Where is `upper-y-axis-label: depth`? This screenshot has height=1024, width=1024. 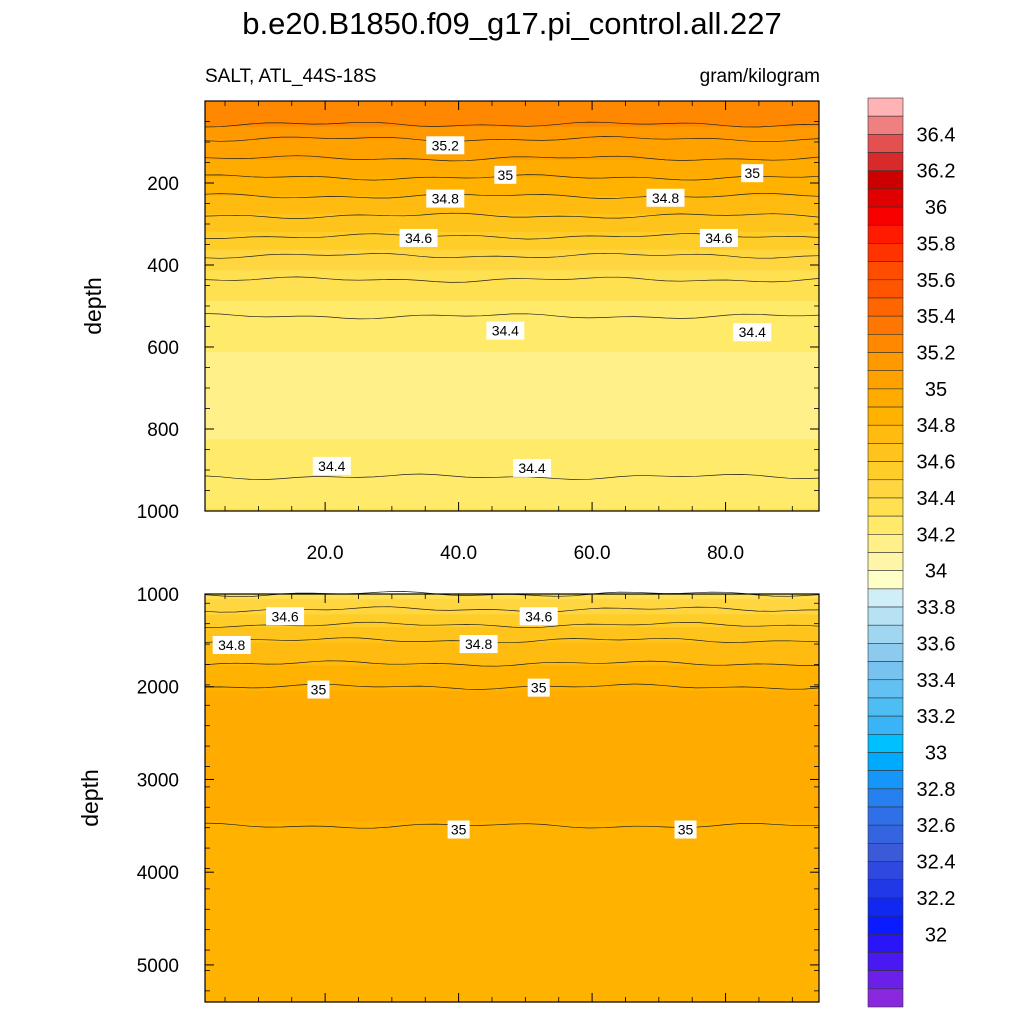
upper-y-axis-label: depth is located at coordinates (93, 306).